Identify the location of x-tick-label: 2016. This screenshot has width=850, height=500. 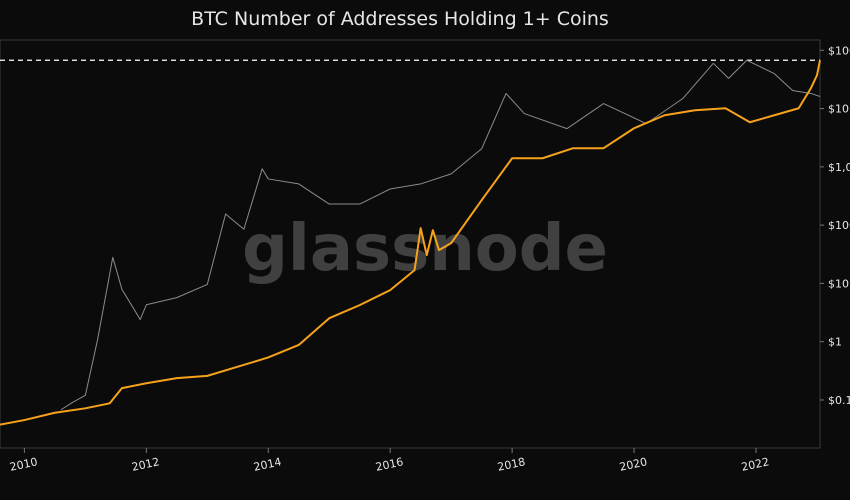
(389, 464).